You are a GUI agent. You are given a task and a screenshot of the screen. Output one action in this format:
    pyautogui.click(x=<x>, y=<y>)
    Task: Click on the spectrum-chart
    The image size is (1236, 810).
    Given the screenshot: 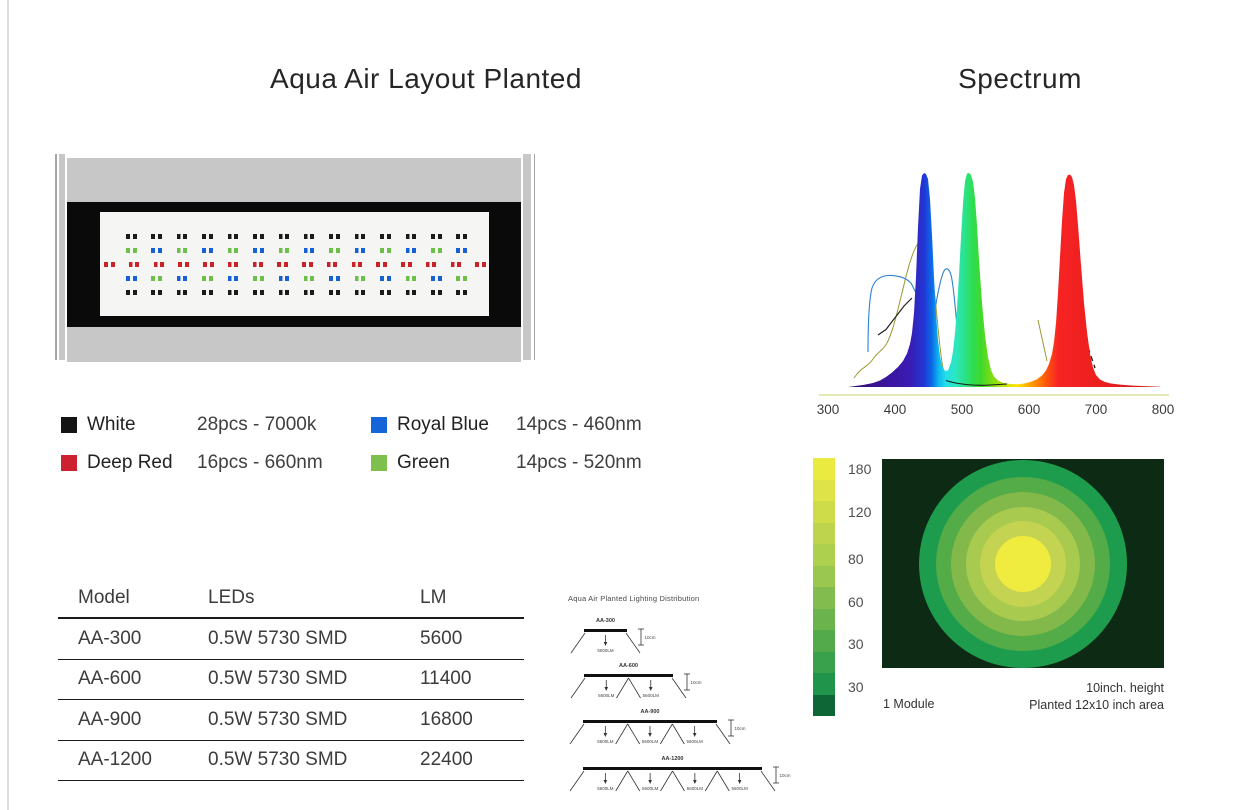 What is the action you would take?
    pyautogui.click(x=1004, y=280)
    